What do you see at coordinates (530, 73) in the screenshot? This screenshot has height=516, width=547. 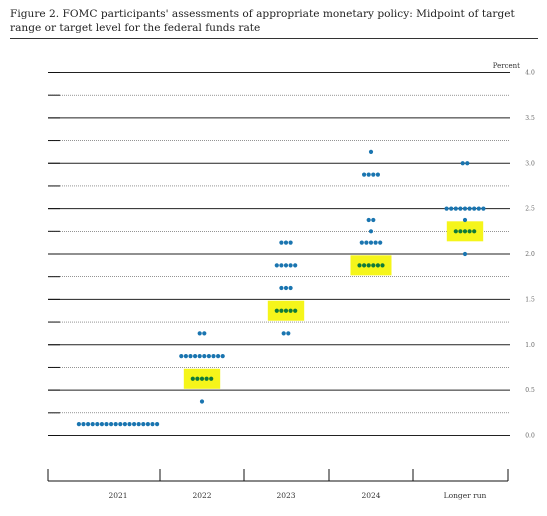 I see `y-tick-label: 4.0` at bounding box center [530, 73].